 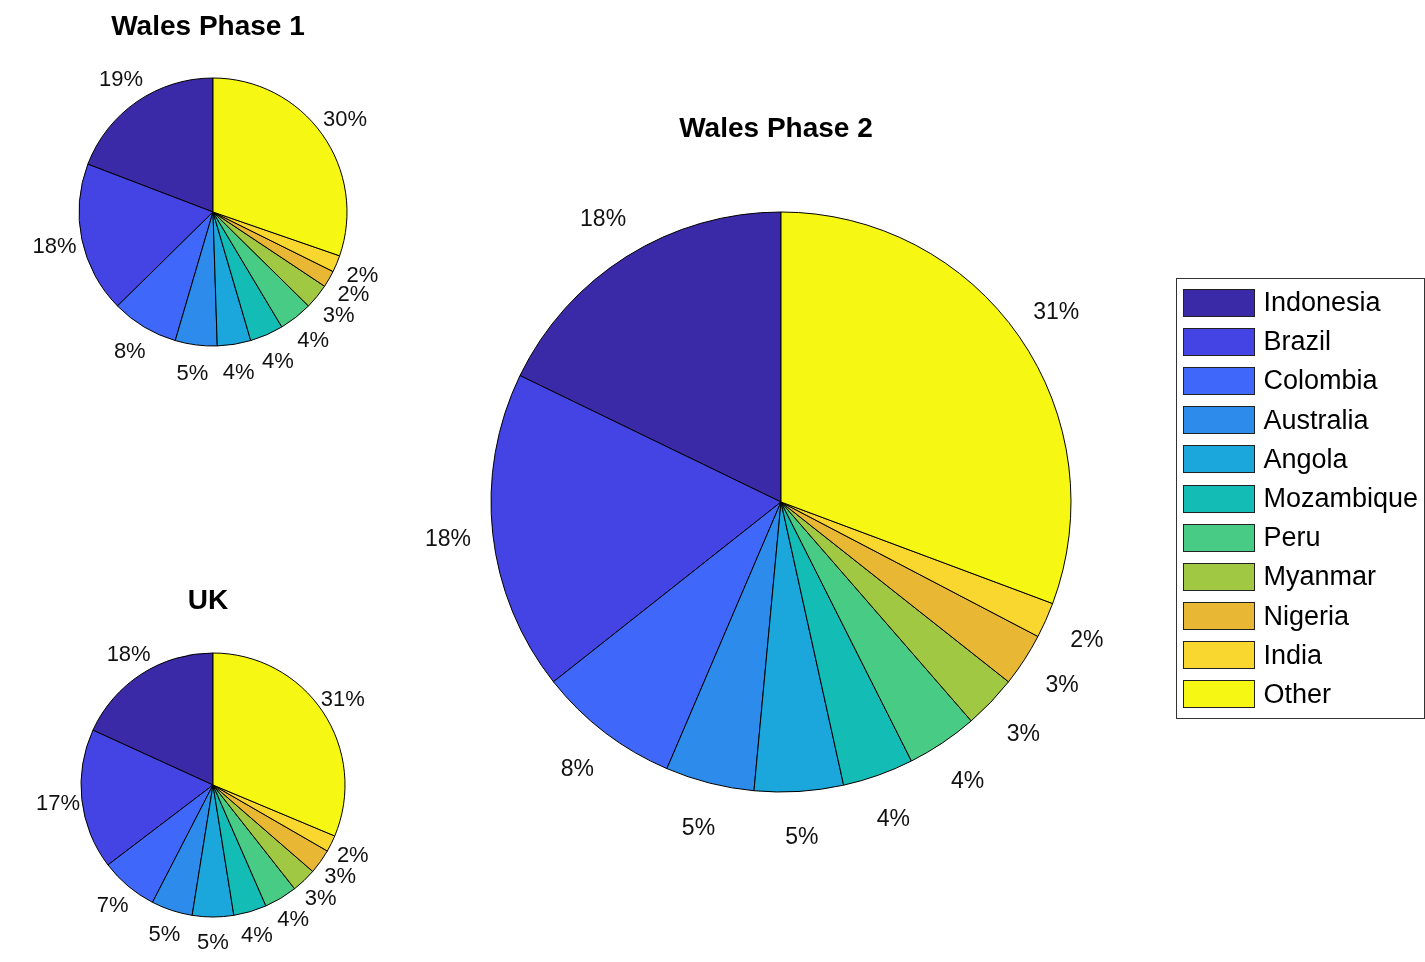 What do you see at coordinates (1297, 342) in the screenshot?
I see `legend-label: Brazil` at bounding box center [1297, 342].